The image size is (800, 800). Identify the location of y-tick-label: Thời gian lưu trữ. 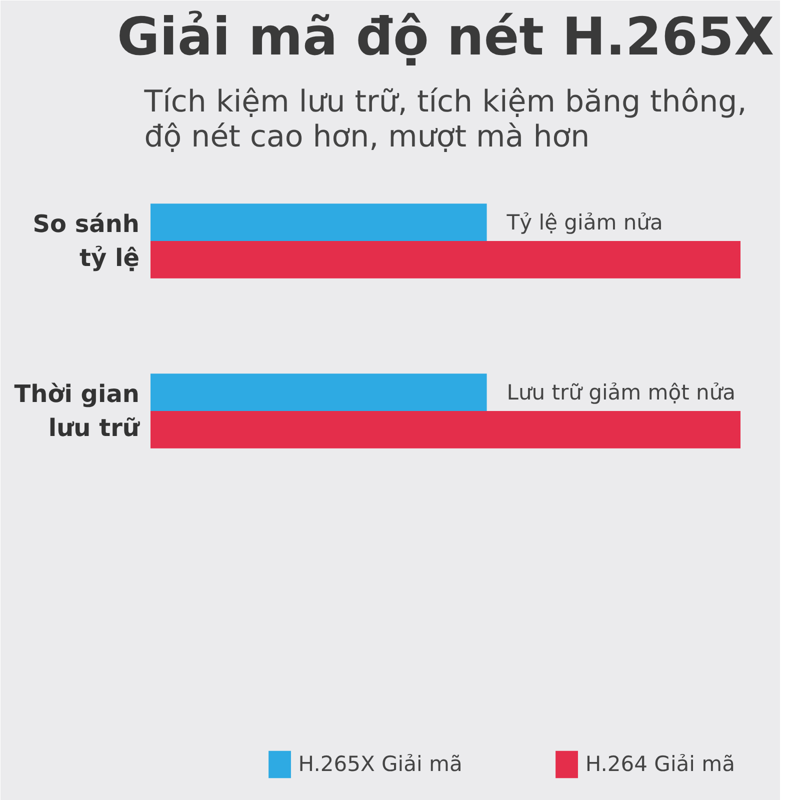
(77, 411).